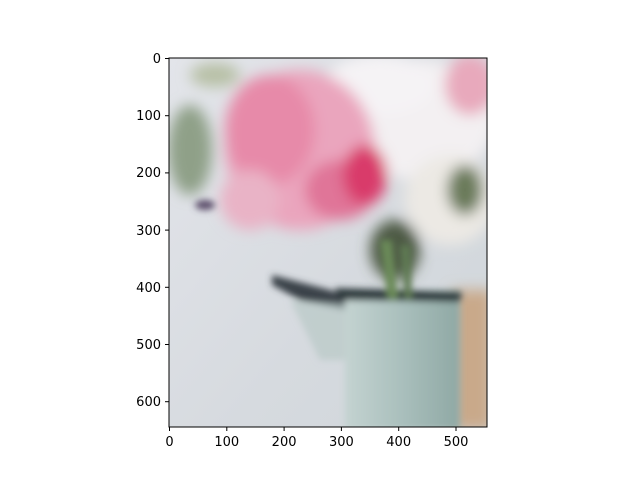 Image resolution: width=640 pixels, height=480 pixels. What do you see at coordinates (157, 59) in the screenshot?
I see `y-tick-label: 0` at bounding box center [157, 59].